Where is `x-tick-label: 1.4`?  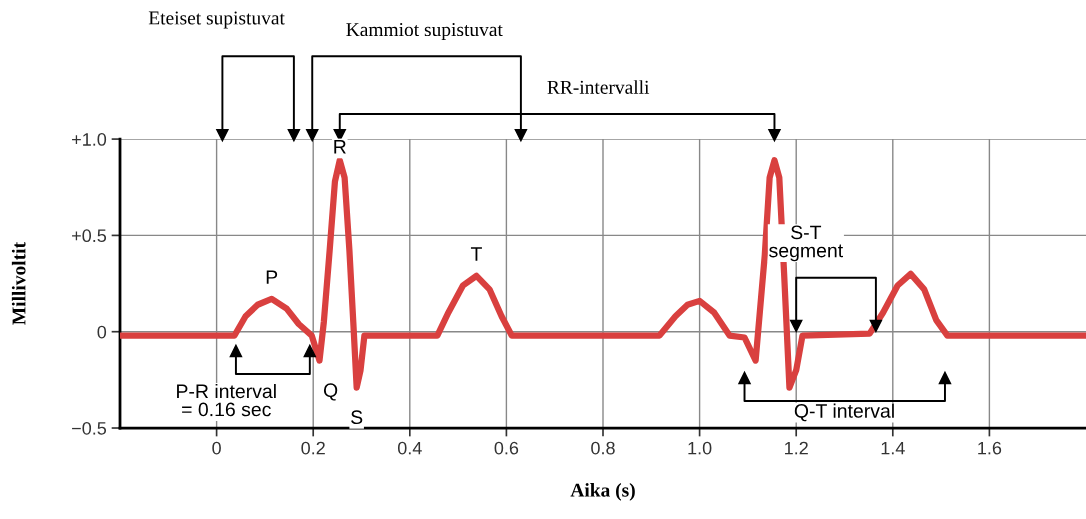 x-tick-label: 1.4 is located at coordinates (893, 448).